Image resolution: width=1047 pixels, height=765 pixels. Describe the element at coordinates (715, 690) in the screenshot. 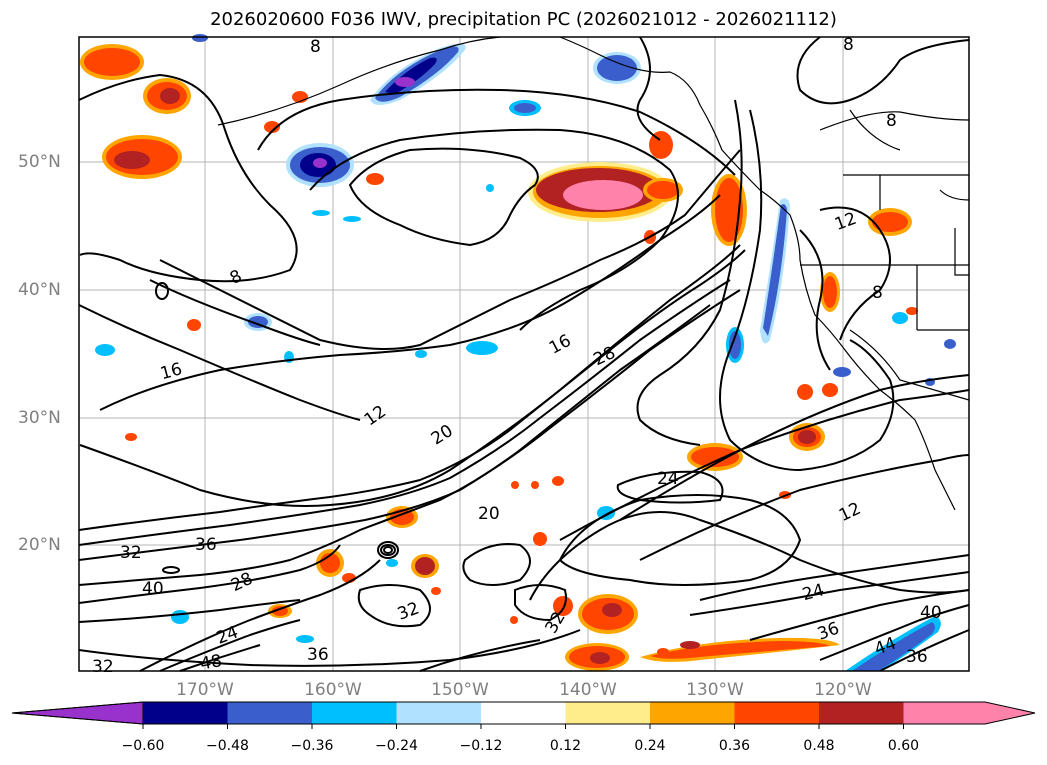

I see `lon-label: 130°W` at that location.